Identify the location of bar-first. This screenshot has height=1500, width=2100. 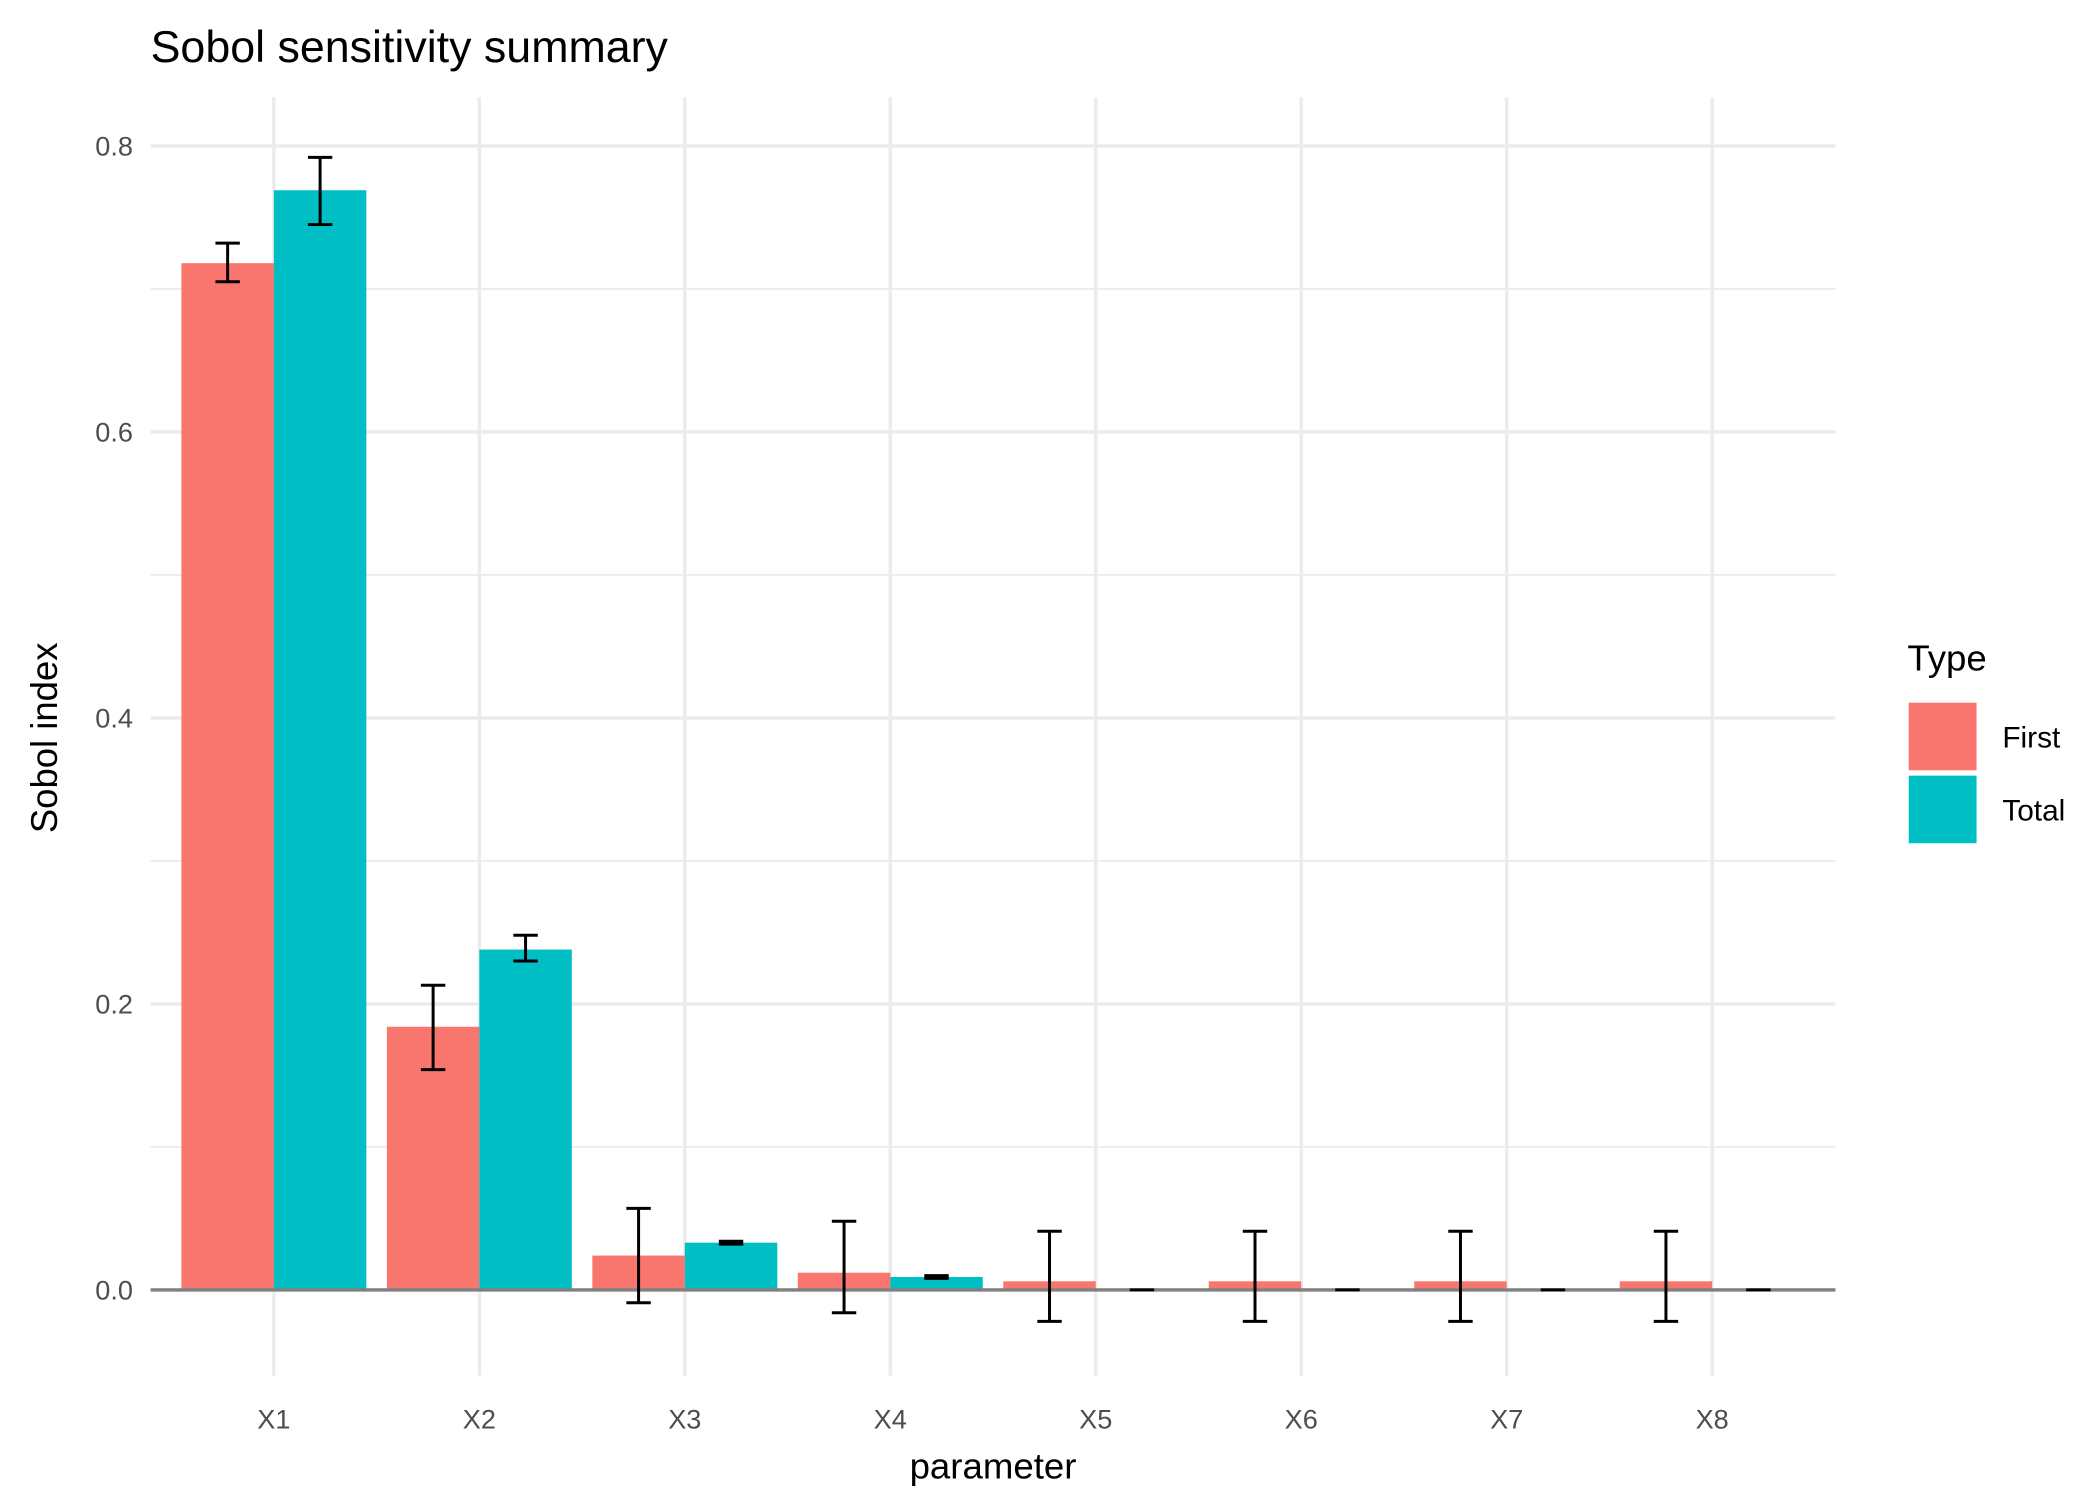
(227, 776).